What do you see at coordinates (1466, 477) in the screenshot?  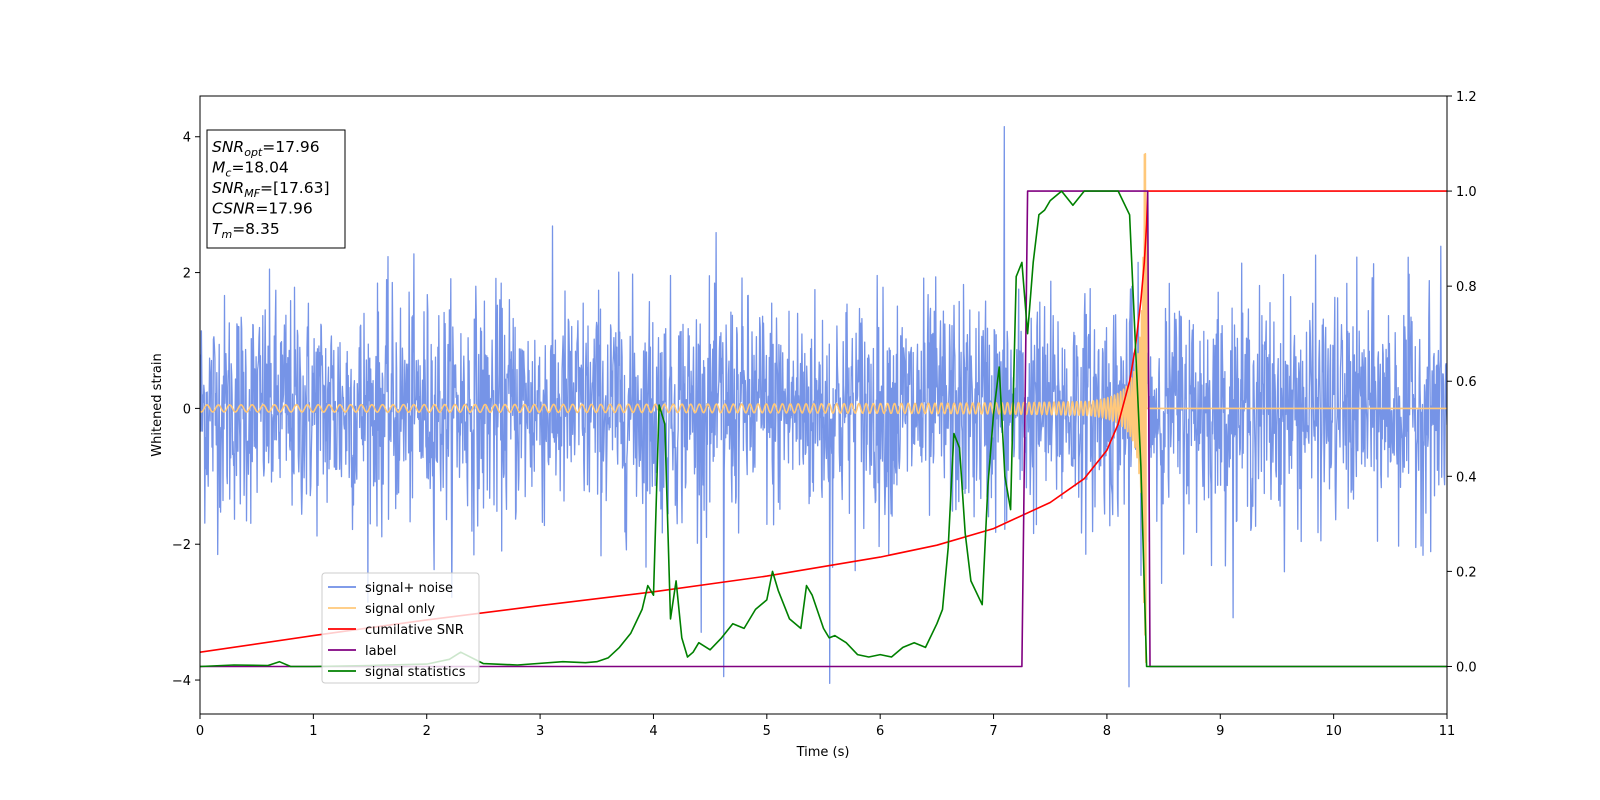 I see `y2-tick-label: 0.4` at bounding box center [1466, 477].